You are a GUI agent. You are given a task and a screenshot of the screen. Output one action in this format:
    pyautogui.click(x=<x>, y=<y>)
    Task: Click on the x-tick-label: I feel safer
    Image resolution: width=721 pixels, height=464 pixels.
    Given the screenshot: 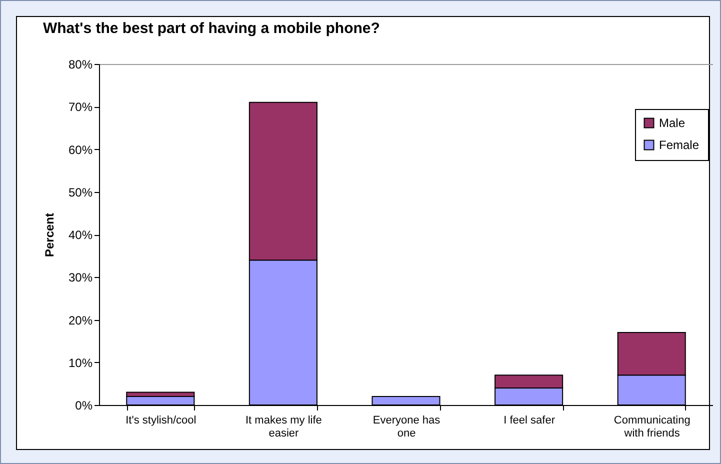 What is the action you would take?
    pyautogui.click(x=530, y=420)
    